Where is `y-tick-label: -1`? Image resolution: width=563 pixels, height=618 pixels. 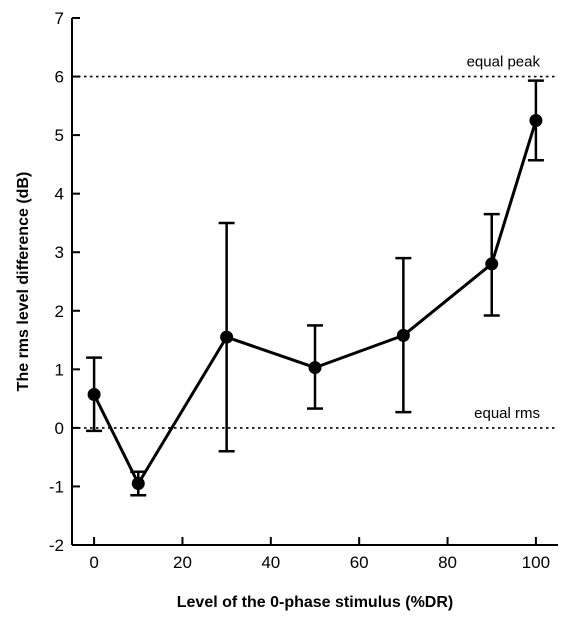
y-tick-label: -1 is located at coordinates (56, 486).